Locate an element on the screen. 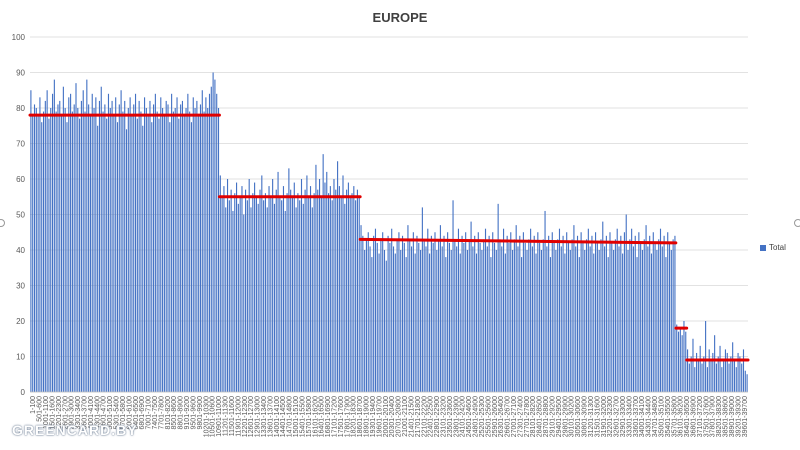 The width and height of the screenshot is (800, 450). resize-handle-left is located at coordinates (2, 223).